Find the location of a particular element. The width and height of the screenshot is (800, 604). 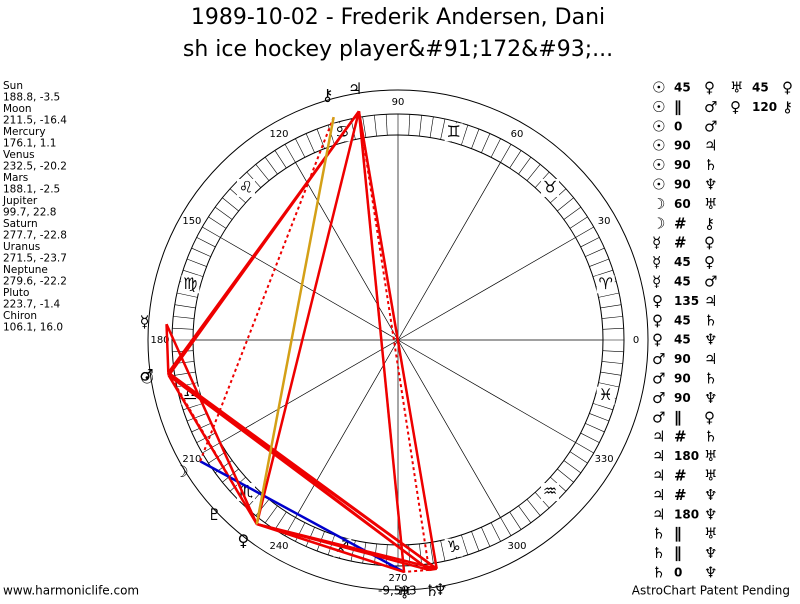

planet-name: Uranus is located at coordinates (21, 247).